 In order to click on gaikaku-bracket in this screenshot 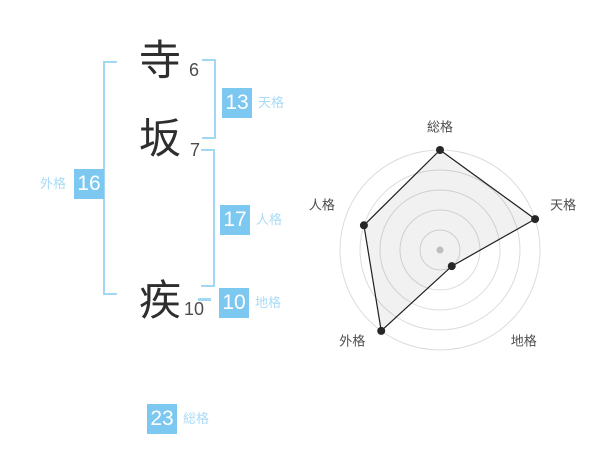, I will do `click(110, 178)`.